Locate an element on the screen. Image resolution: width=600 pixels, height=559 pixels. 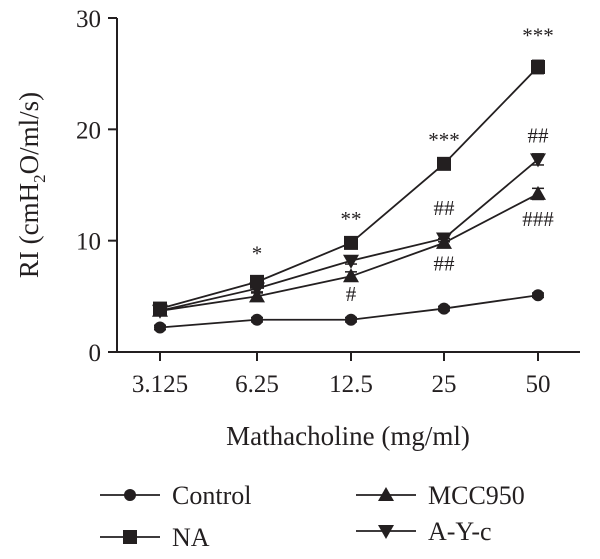
y-axis-label-subscript: 2 is located at coordinates (39, 178).